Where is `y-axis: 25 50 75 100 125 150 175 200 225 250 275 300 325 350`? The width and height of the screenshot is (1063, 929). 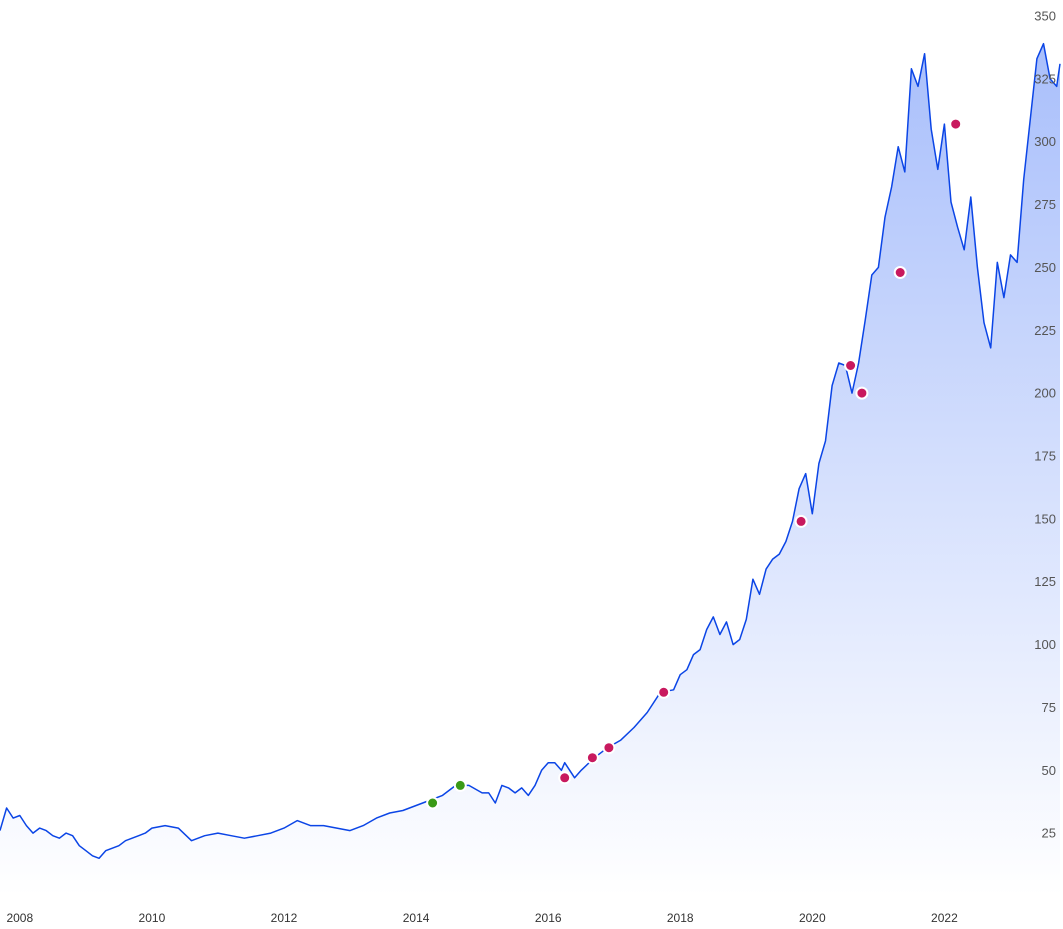
y-axis: 25 50 75 100 125 150 175 200 225 250 275 300 325 350 is located at coordinates (1045, 425).